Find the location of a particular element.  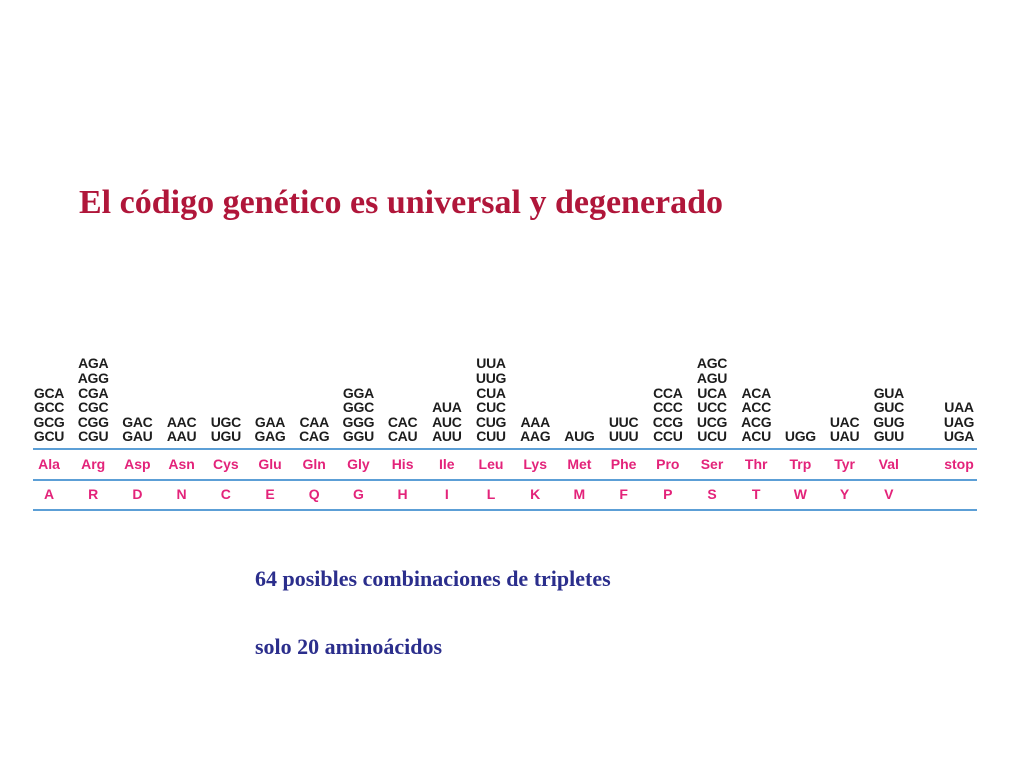

one-letter-code: P is located at coordinates (668, 494).